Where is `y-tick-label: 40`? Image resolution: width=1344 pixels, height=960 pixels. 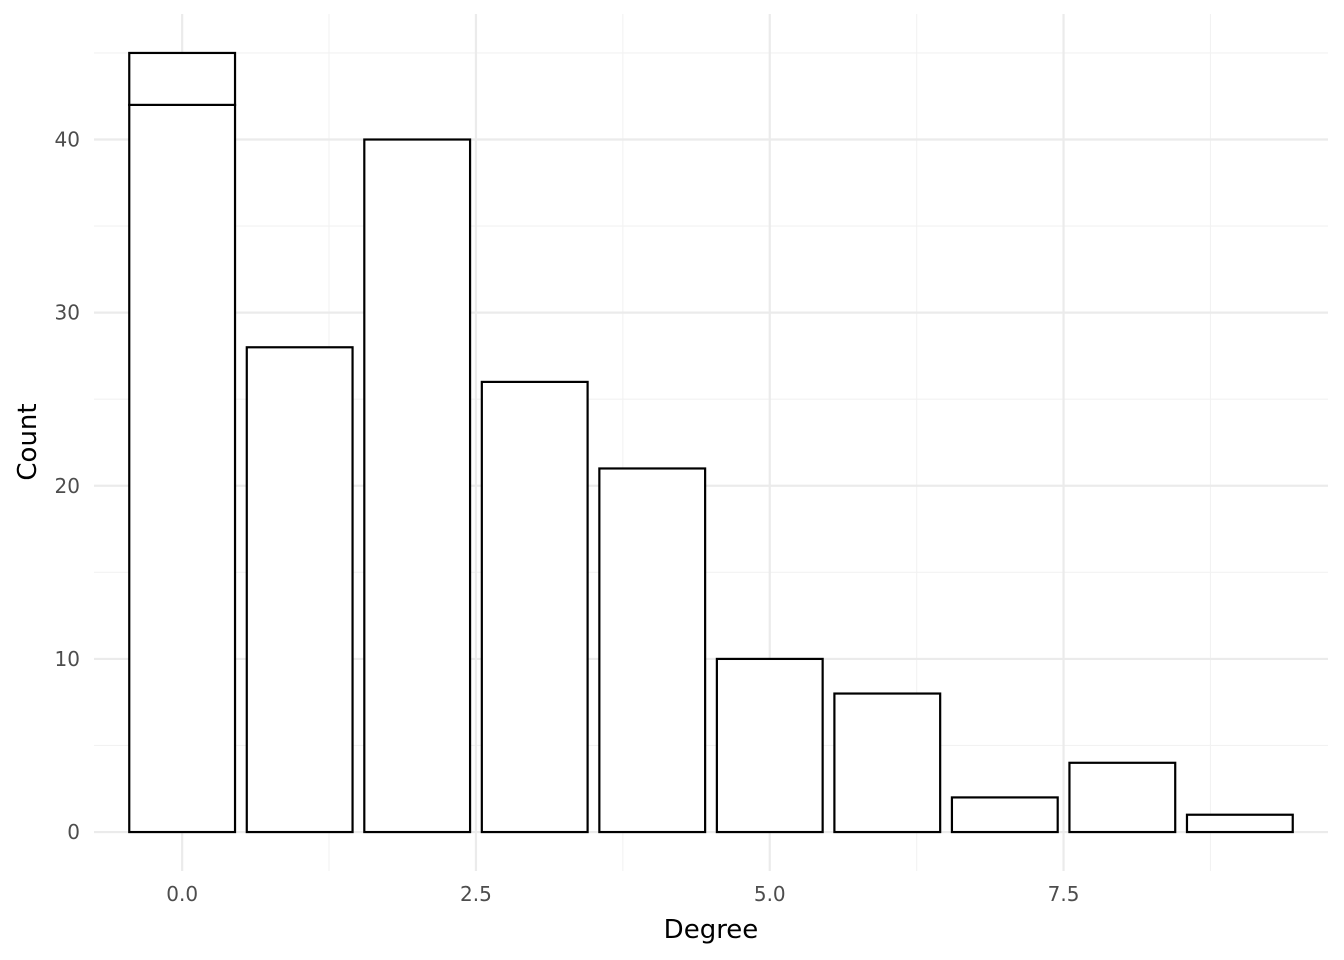 y-tick-label: 40 is located at coordinates (67, 140).